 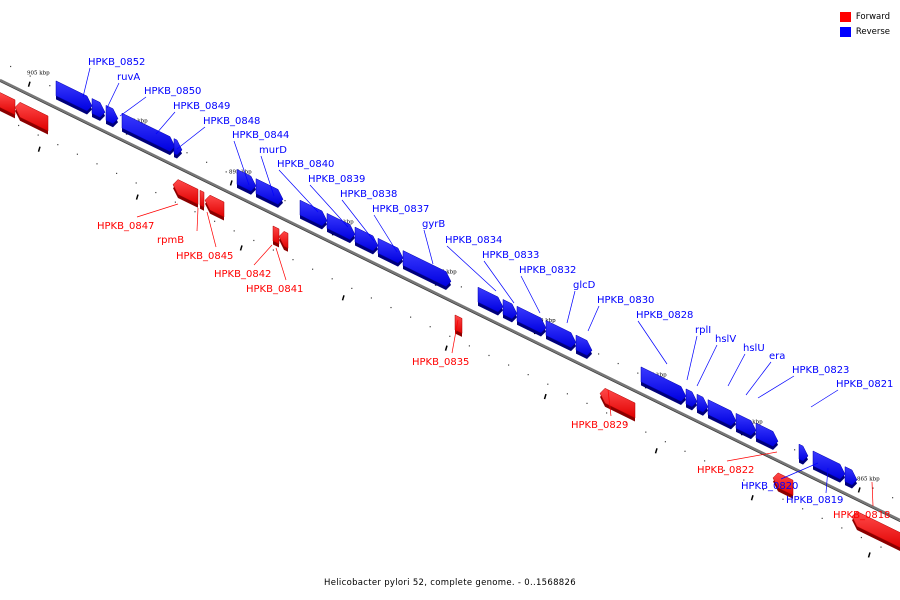 What do you see at coordinates (725, 339) in the screenshot?
I see `gene-label-reverse: hslV` at bounding box center [725, 339].